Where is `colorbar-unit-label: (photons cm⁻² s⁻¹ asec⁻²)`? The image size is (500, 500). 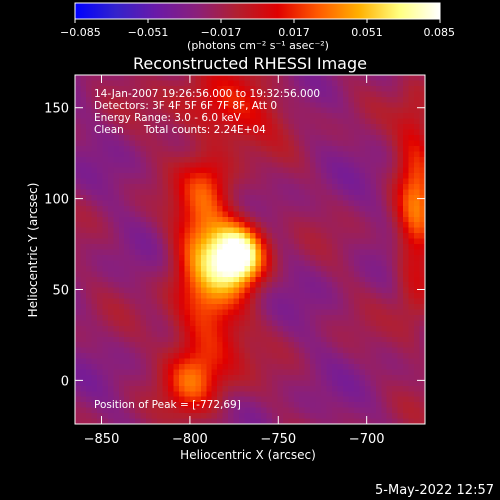
colorbar-unit-label: (photons cm⁻² s⁻¹ asec⁻²) is located at coordinates (258, 45).